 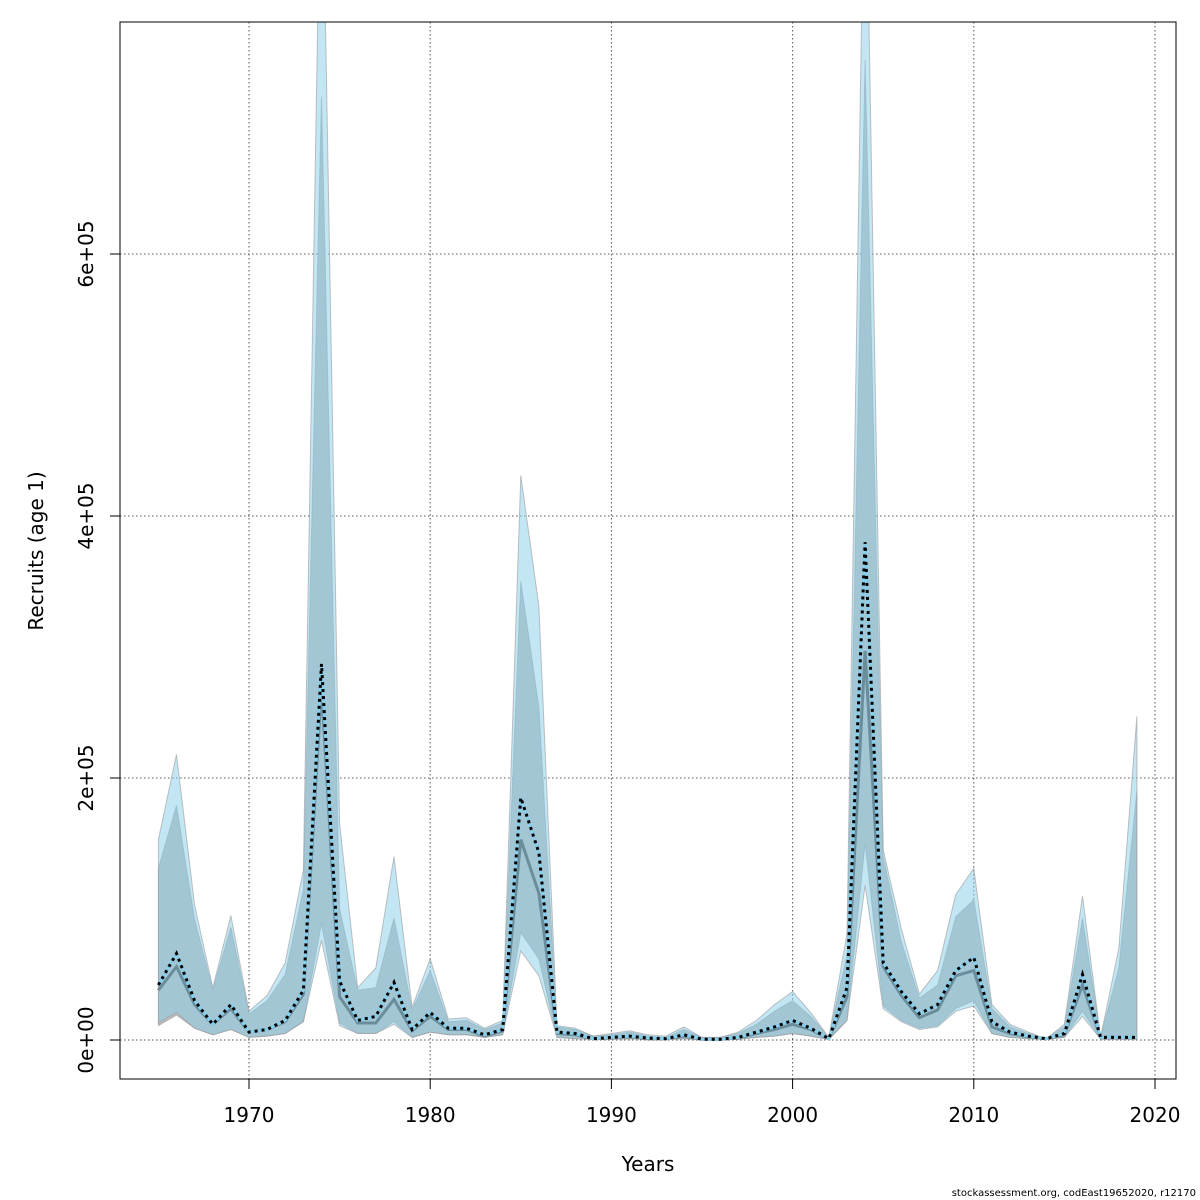 What do you see at coordinates (430, 1115) in the screenshot?
I see `x-tick-label: 1980` at bounding box center [430, 1115].